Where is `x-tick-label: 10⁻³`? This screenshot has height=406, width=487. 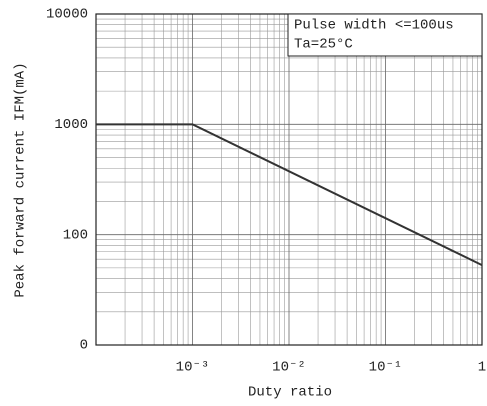
x-tick-label: 10⁻³ is located at coordinates (193, 368).